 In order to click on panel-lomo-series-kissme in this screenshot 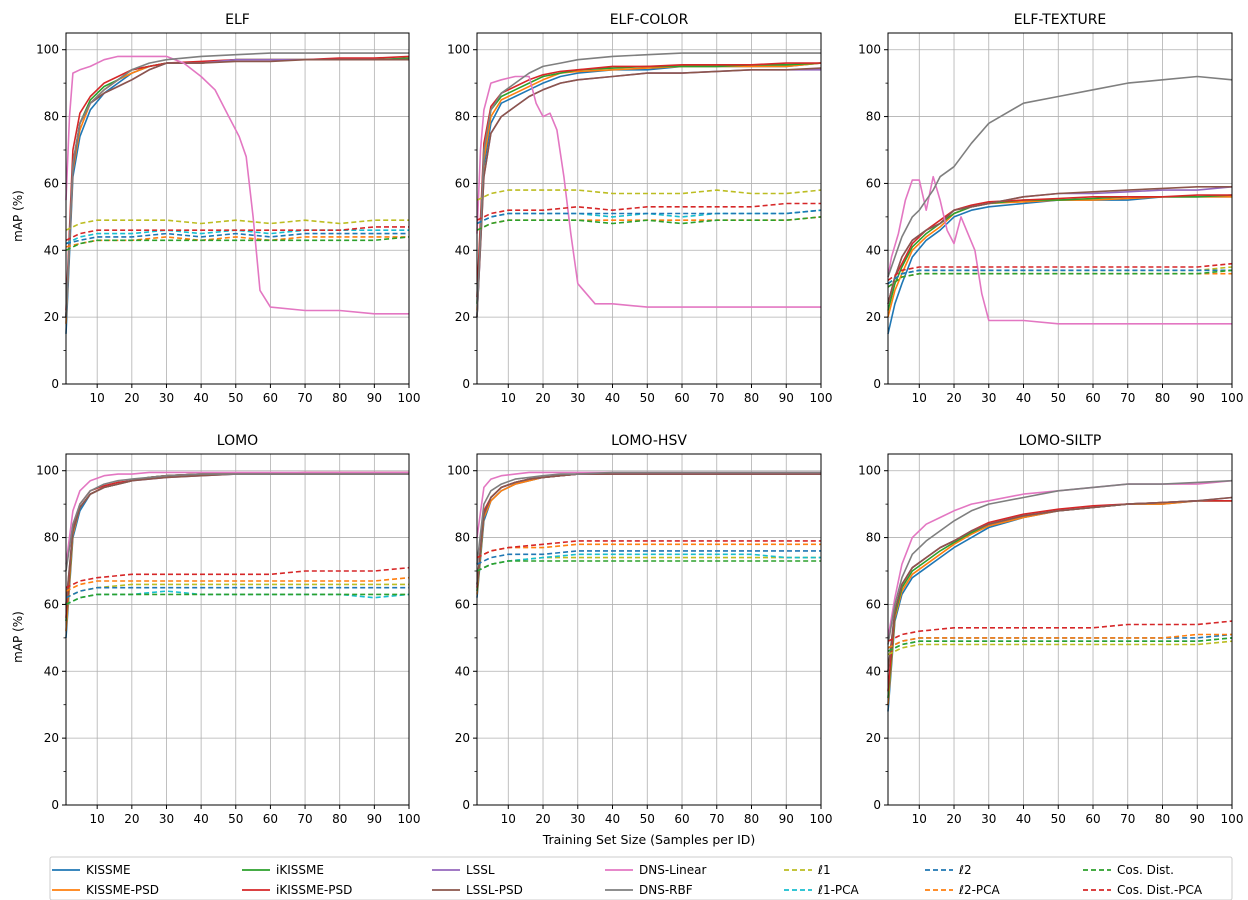, I will do `click(237, 555)`.